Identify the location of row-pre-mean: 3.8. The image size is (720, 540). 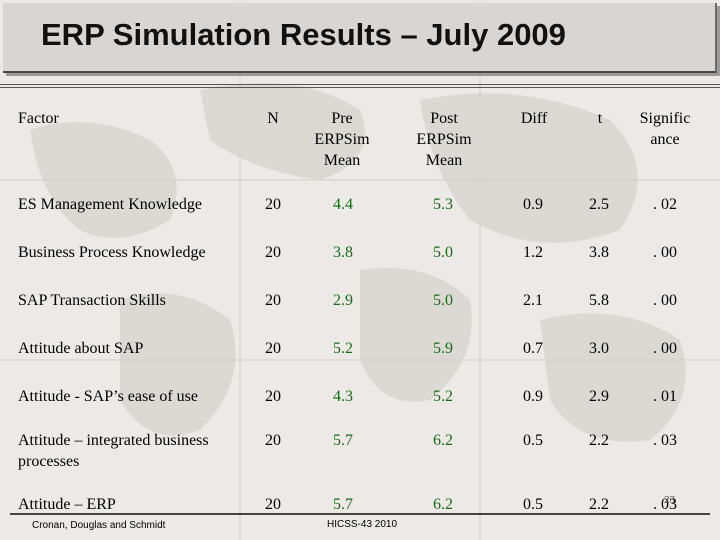
(343, 252).